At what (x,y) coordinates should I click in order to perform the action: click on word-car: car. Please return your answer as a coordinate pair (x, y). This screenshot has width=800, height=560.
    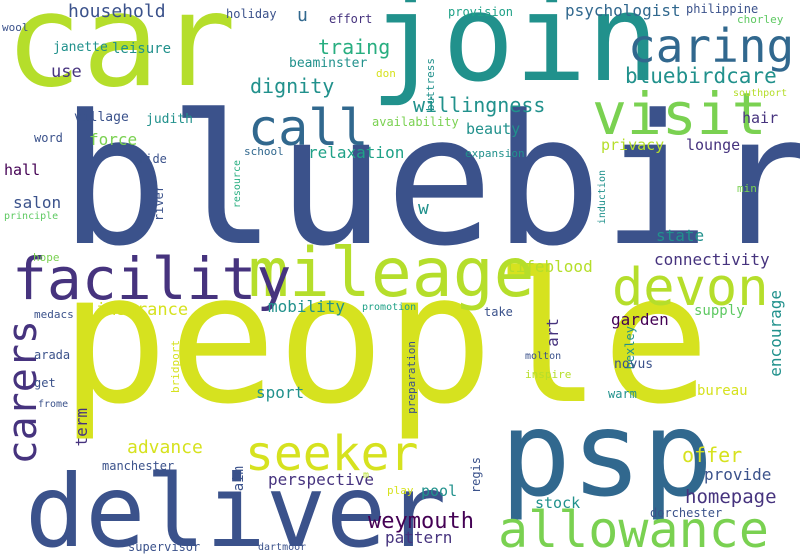
    Looking at the image, I should click on (121, 58).